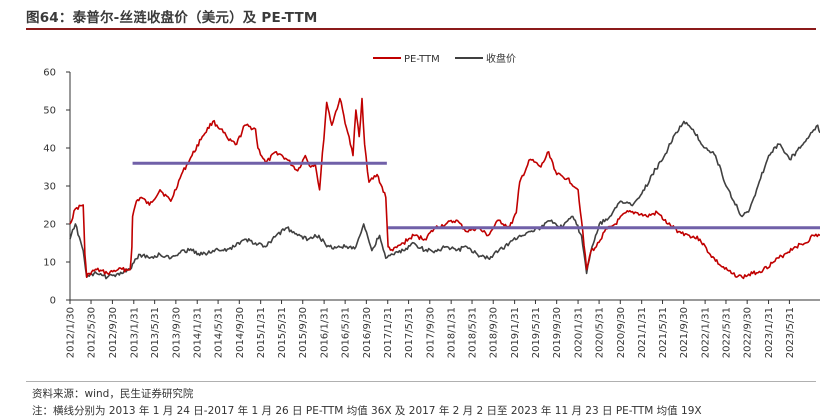  What do you see at coordinates (53, 301) in the screenshot?
I see `y-tick-label: 0` at bounding box center [53, 301].